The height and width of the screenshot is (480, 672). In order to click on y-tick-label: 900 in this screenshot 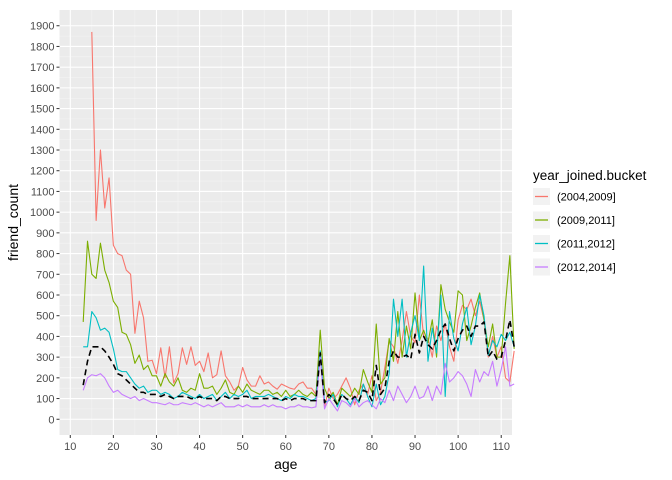, I will do `click(45, 234)`.